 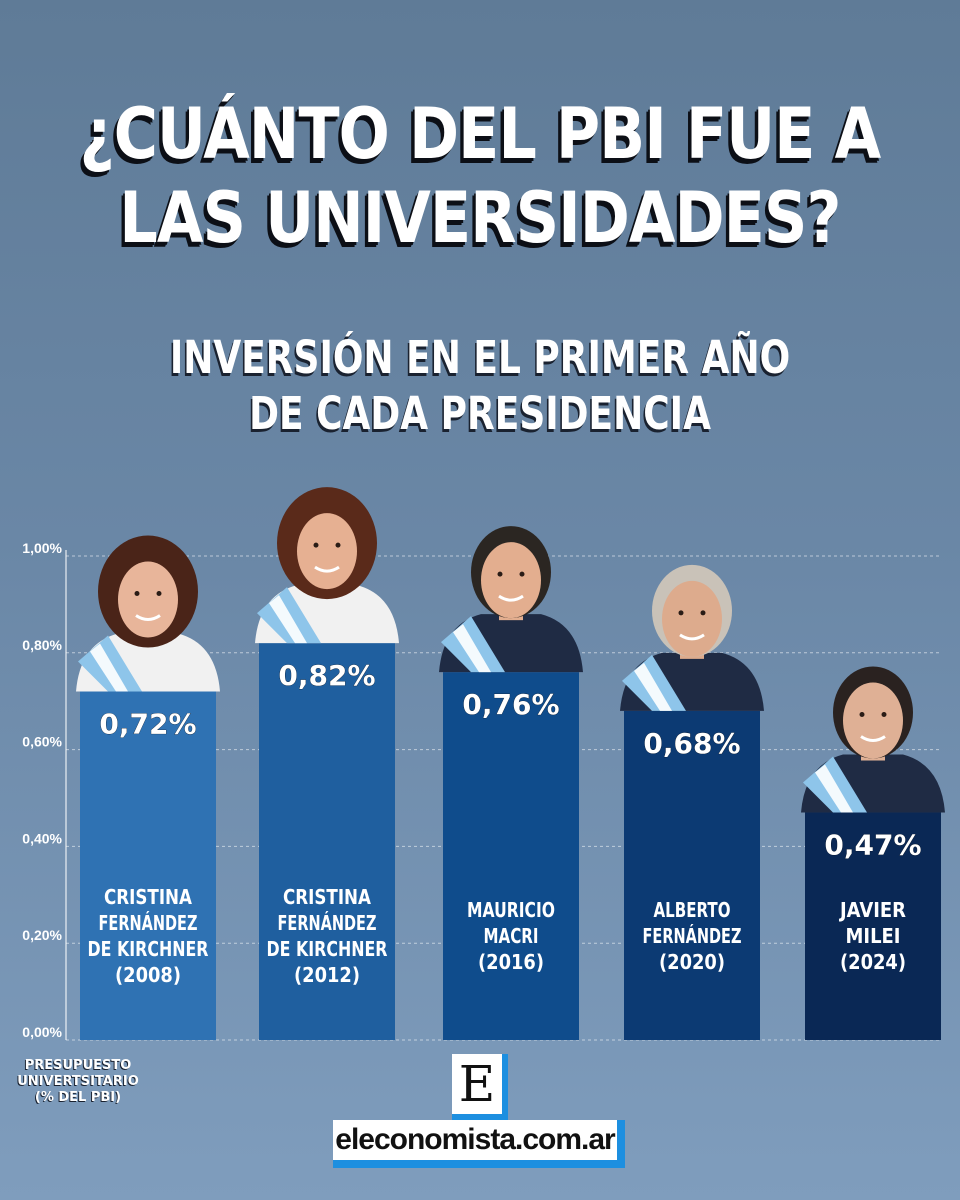 What do you see at coordinates (147, 724) in the screenshot?
I see `bar-value-label: 0,72%` at bounding box center [147, 724].